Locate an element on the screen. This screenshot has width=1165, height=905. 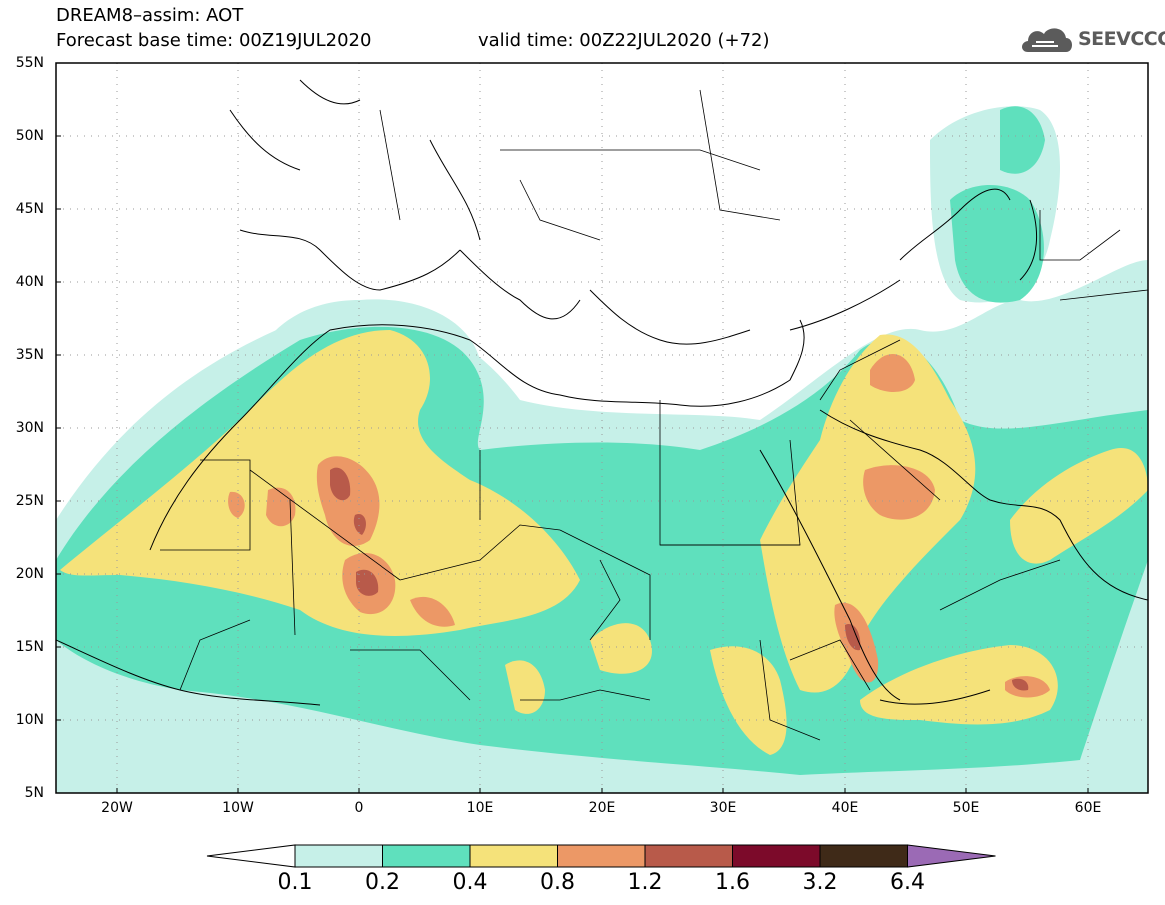
chart-title: DREAM8–assim: AOT is located at coordinates (150, 15).